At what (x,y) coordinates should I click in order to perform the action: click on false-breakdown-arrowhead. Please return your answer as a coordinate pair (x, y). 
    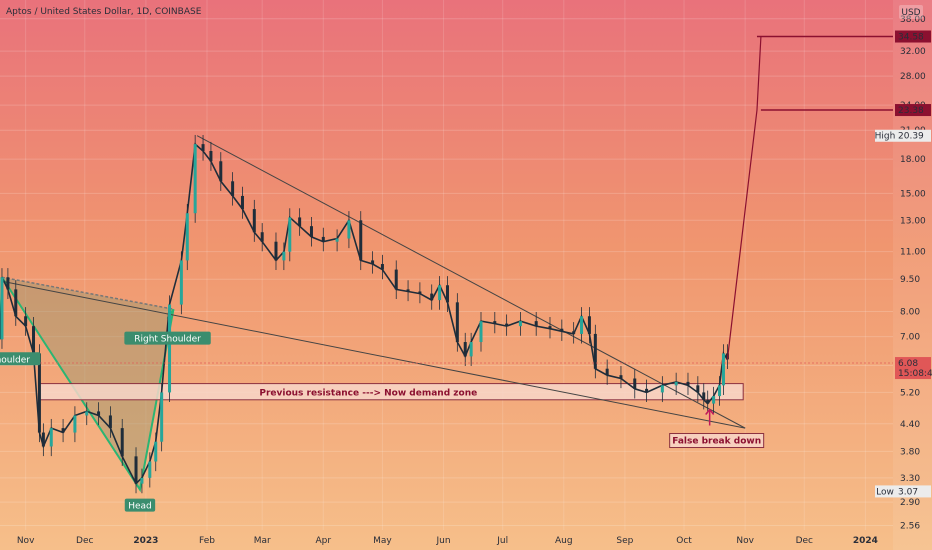
    Looking at the image, I should click on (710, 411).